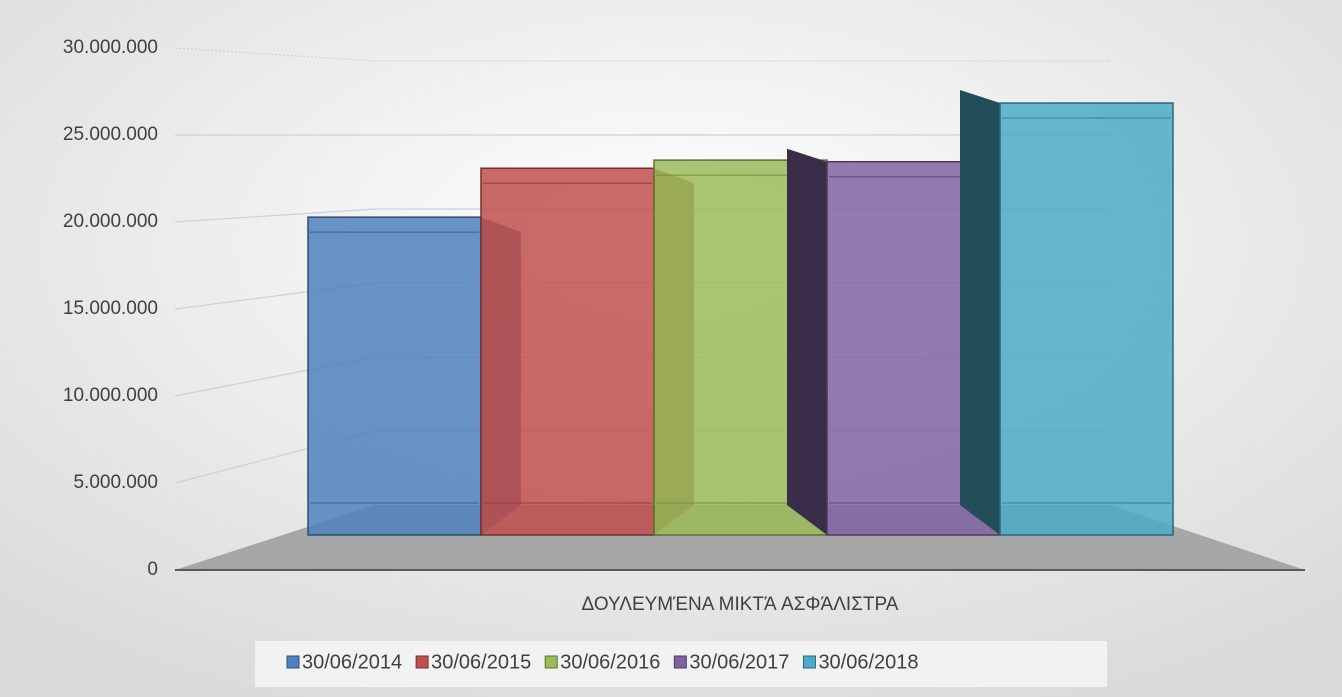 This screenshot has width=1342, height=697. What do you see at coordinates (110, 395) in the screenshot?
I see `y-tick-label: 10.000.000` at bounding box center [110, 395].